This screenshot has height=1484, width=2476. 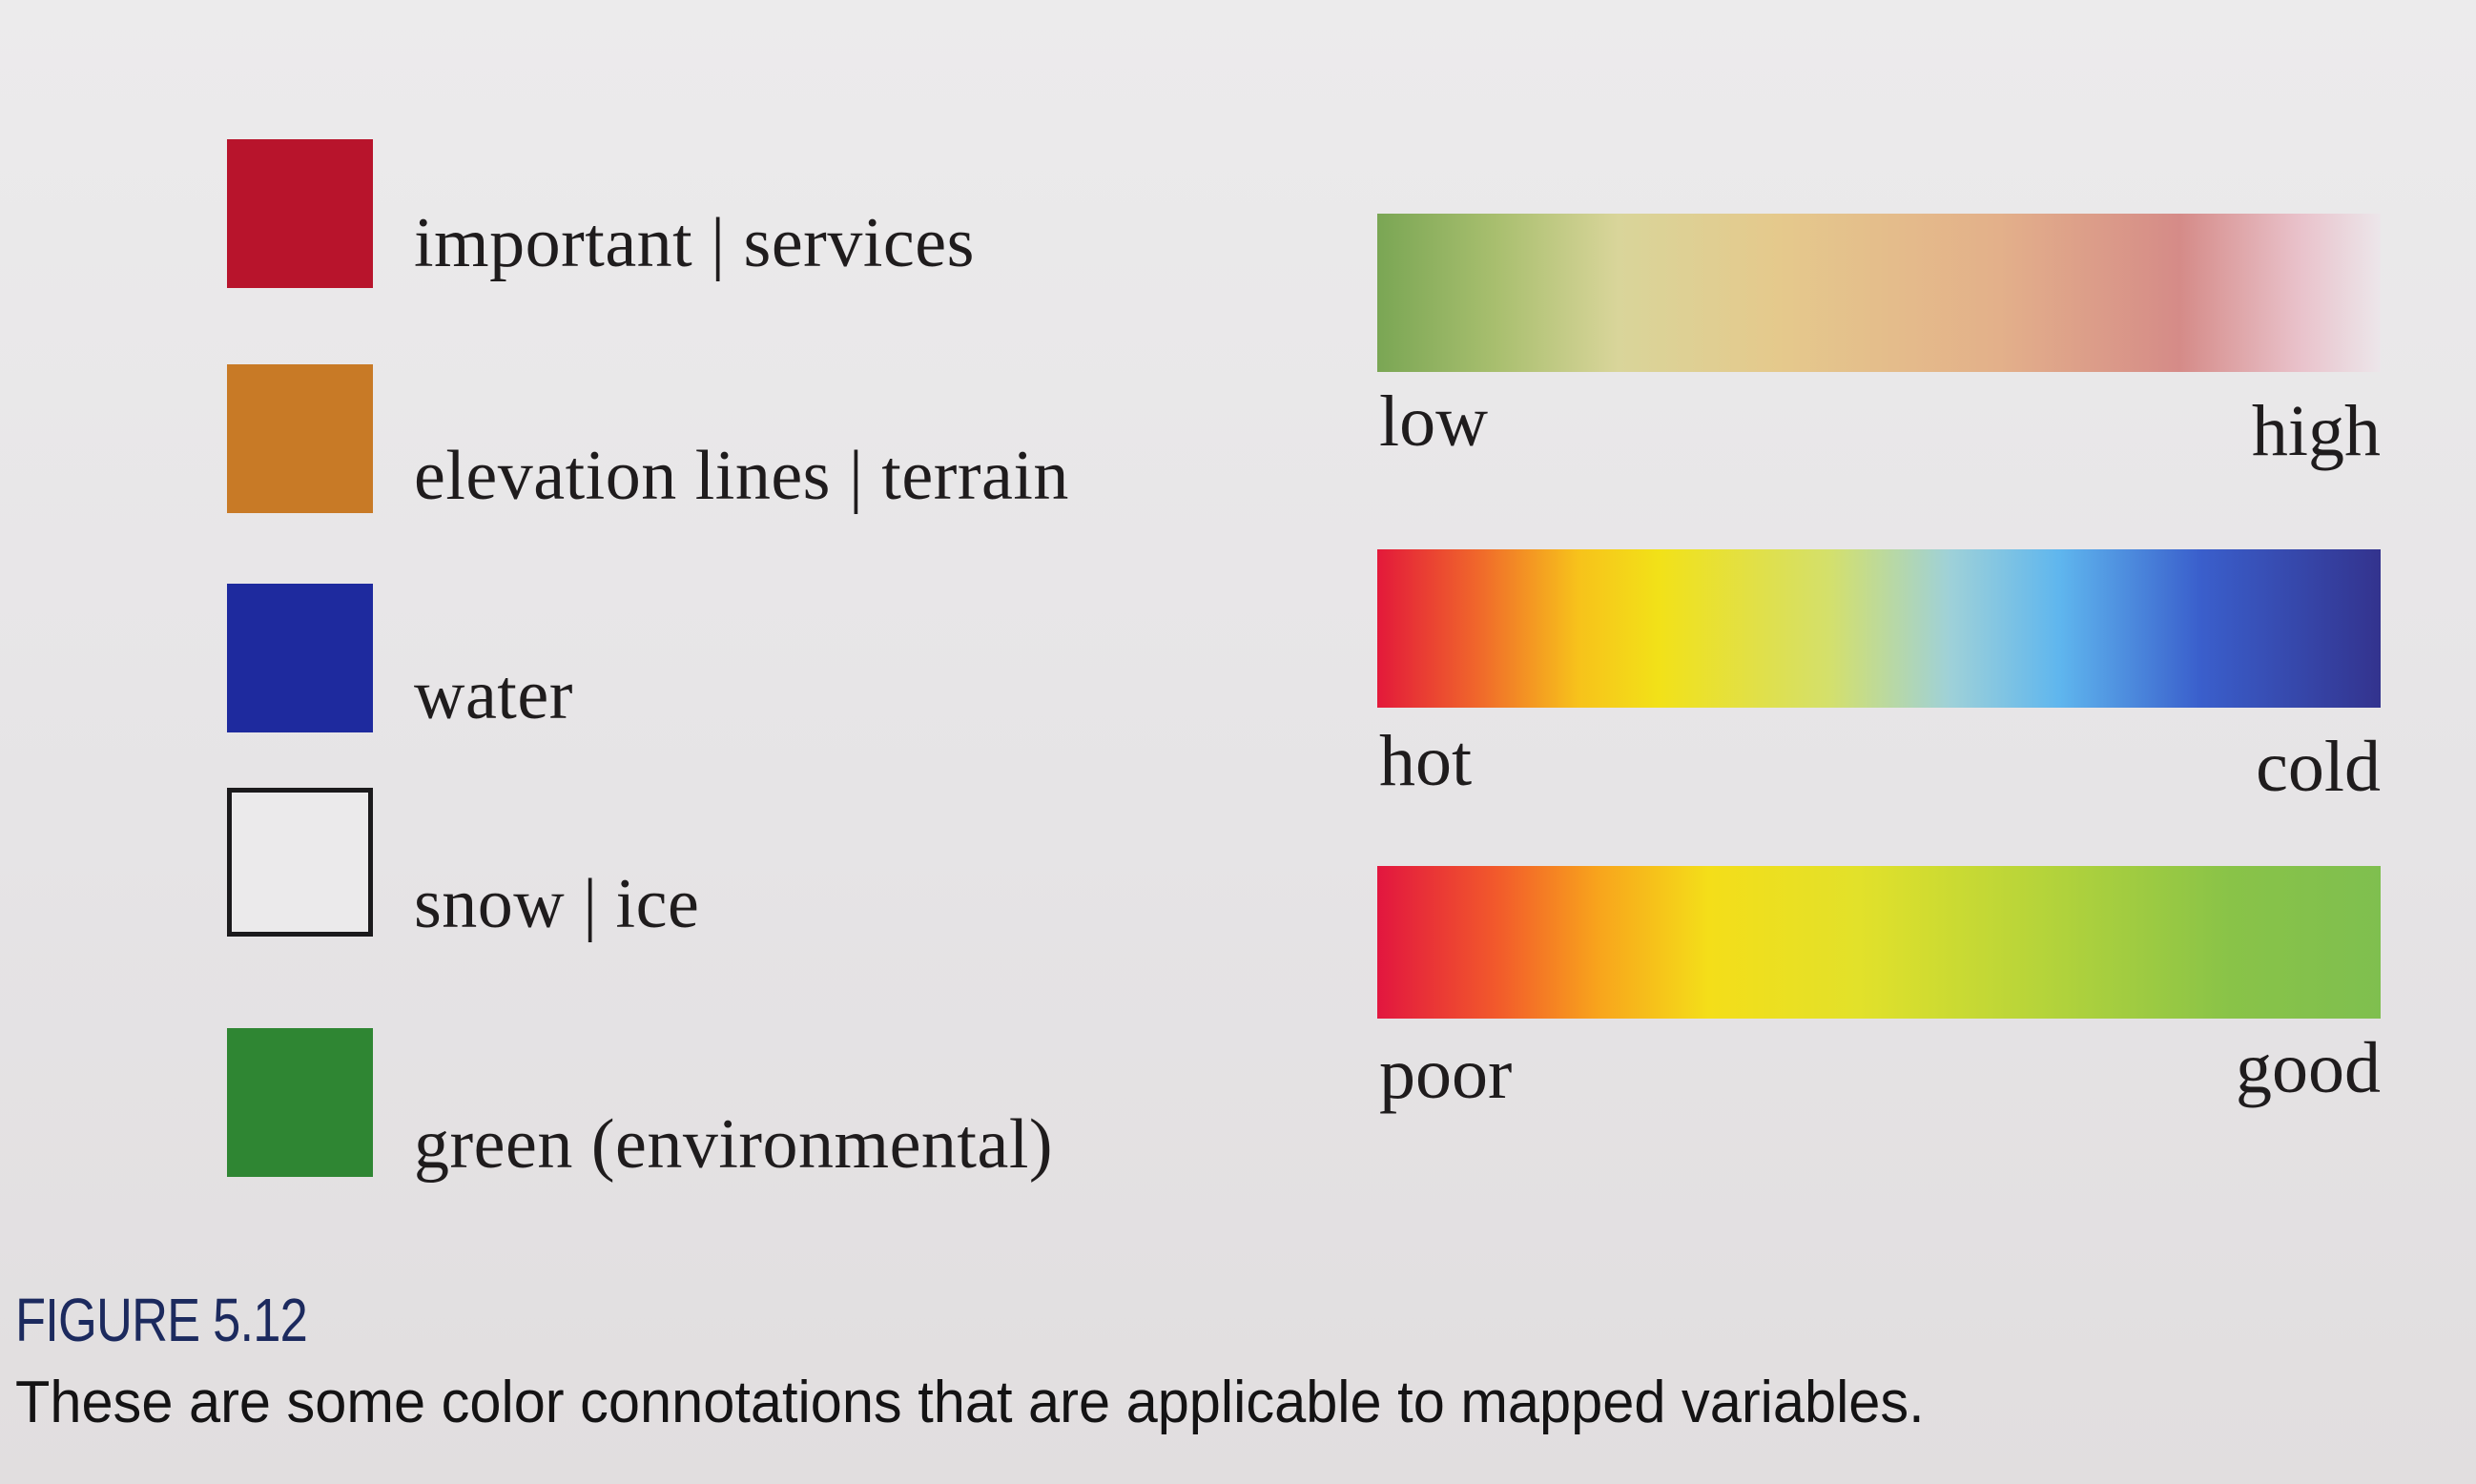 I want to click on scale-low-label: hot, so click(x=1426, y=761).